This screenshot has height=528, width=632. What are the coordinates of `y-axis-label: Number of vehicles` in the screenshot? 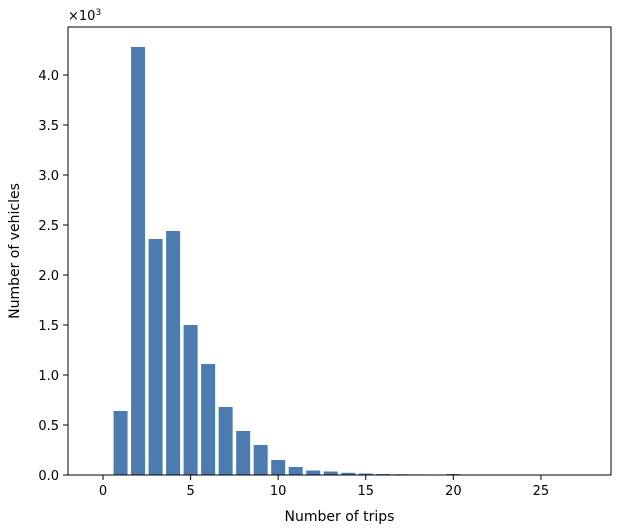 It's located at (15, 251).